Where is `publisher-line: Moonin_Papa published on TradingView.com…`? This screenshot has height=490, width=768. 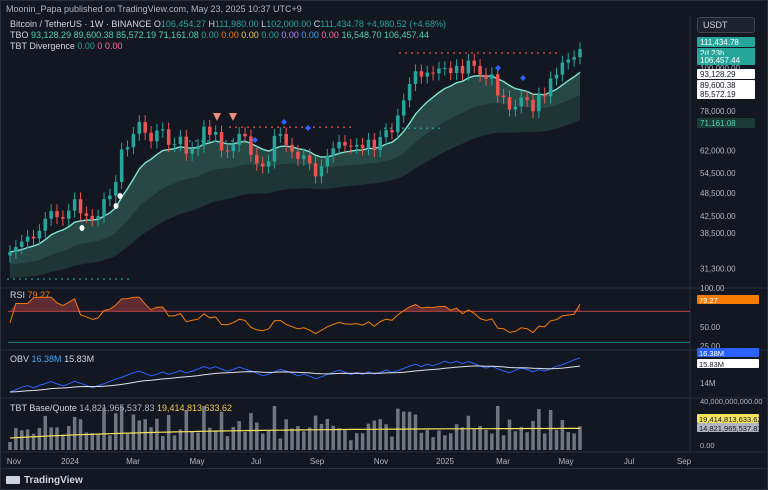
publisher-line: Moonin_Papa published on TradingView.com… is located at coordinates (154, 9).